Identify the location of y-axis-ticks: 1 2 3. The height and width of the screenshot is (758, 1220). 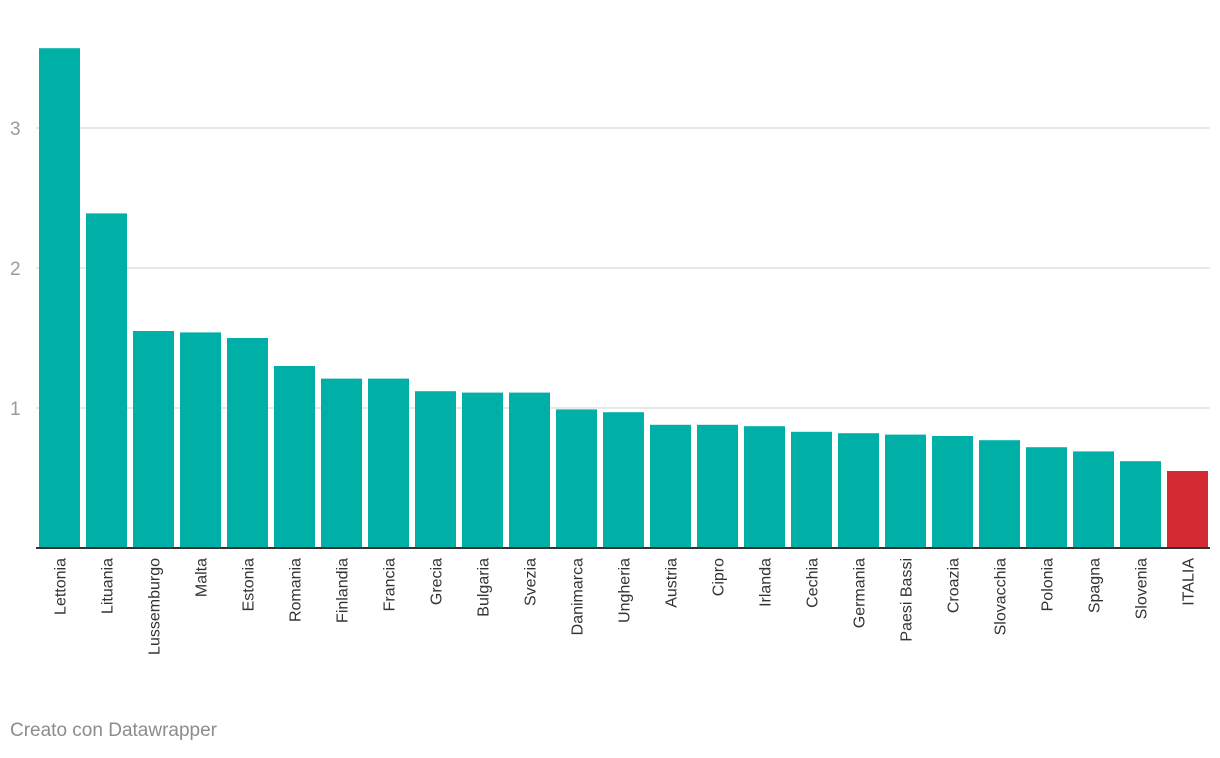
(15, 269).